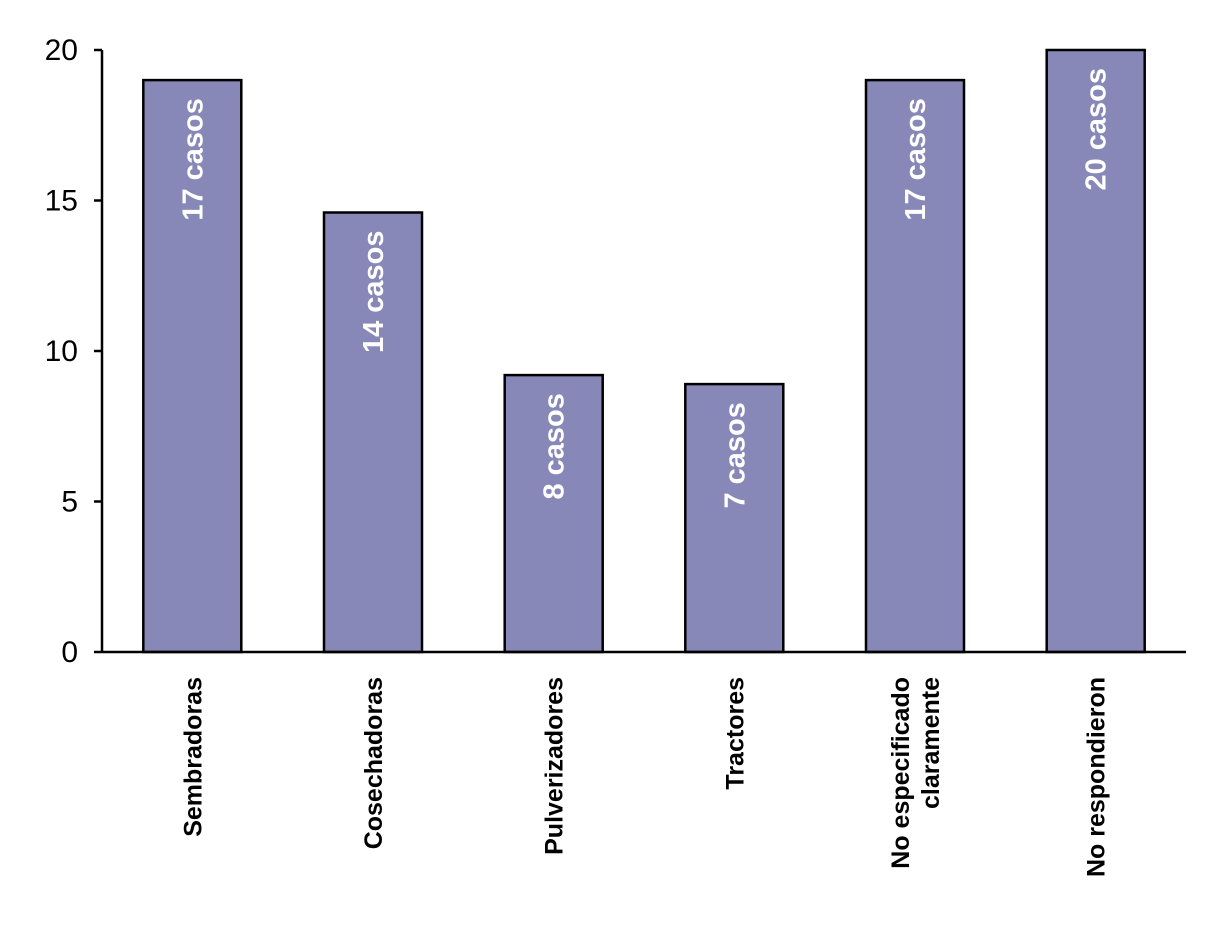 The height and width of the screenshot is (939, 1212). What do you see at coordinates (193, 757) in the screenshot?
I see `x-tick-label-0: Sembradoras` at bounding box center [193, 757].